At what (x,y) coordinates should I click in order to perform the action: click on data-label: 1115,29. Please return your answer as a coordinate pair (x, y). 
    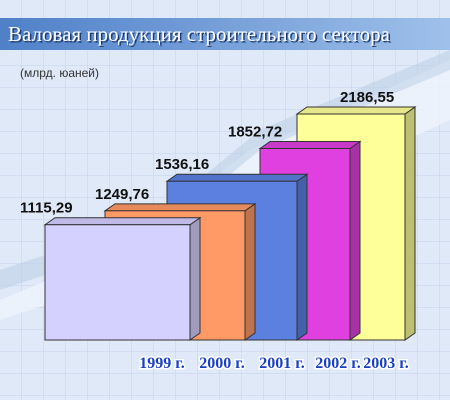
    Looking at the image, I should click on (46, 208).